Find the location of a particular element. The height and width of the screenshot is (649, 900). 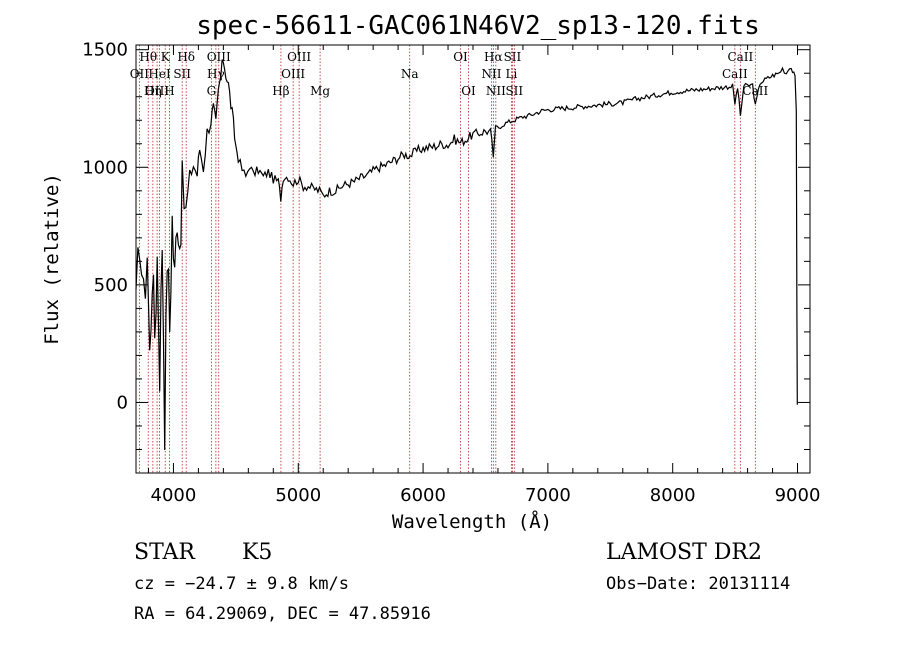

spectral-line-label: Hα is located at coordinates (493, 57).